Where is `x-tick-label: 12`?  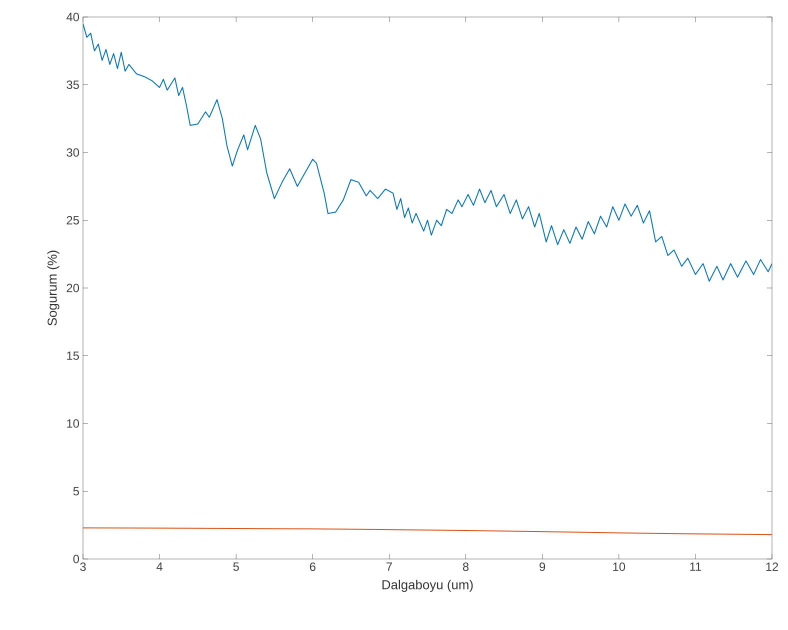 x-tick-label: 12 is located at coordinates (772, 566).